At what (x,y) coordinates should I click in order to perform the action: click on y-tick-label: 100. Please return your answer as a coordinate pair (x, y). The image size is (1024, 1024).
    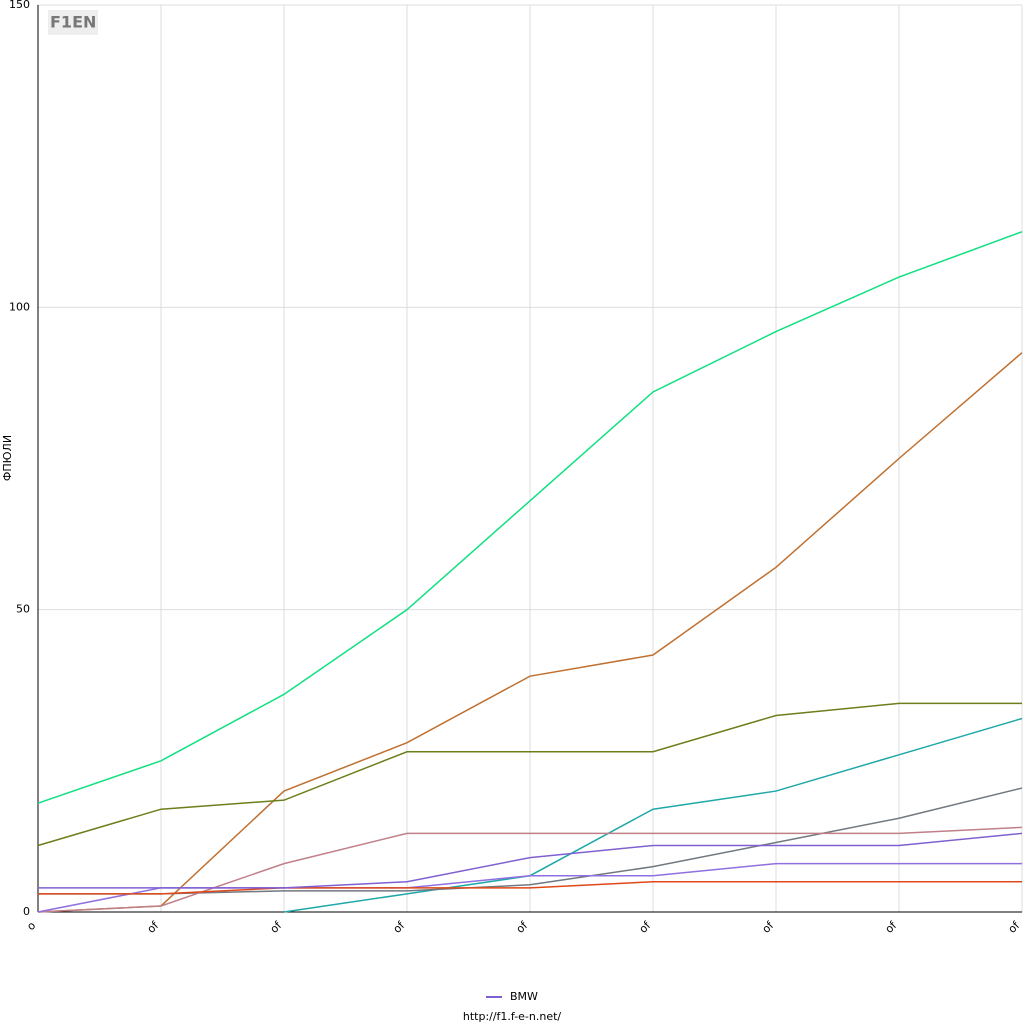
    Looking at the image, I should click on (19, 306).